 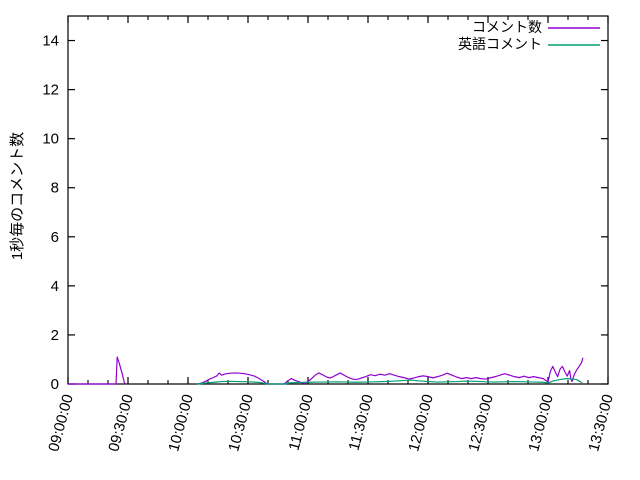 I want to click on y-tick-label: 4, so click(x=55, y=286).